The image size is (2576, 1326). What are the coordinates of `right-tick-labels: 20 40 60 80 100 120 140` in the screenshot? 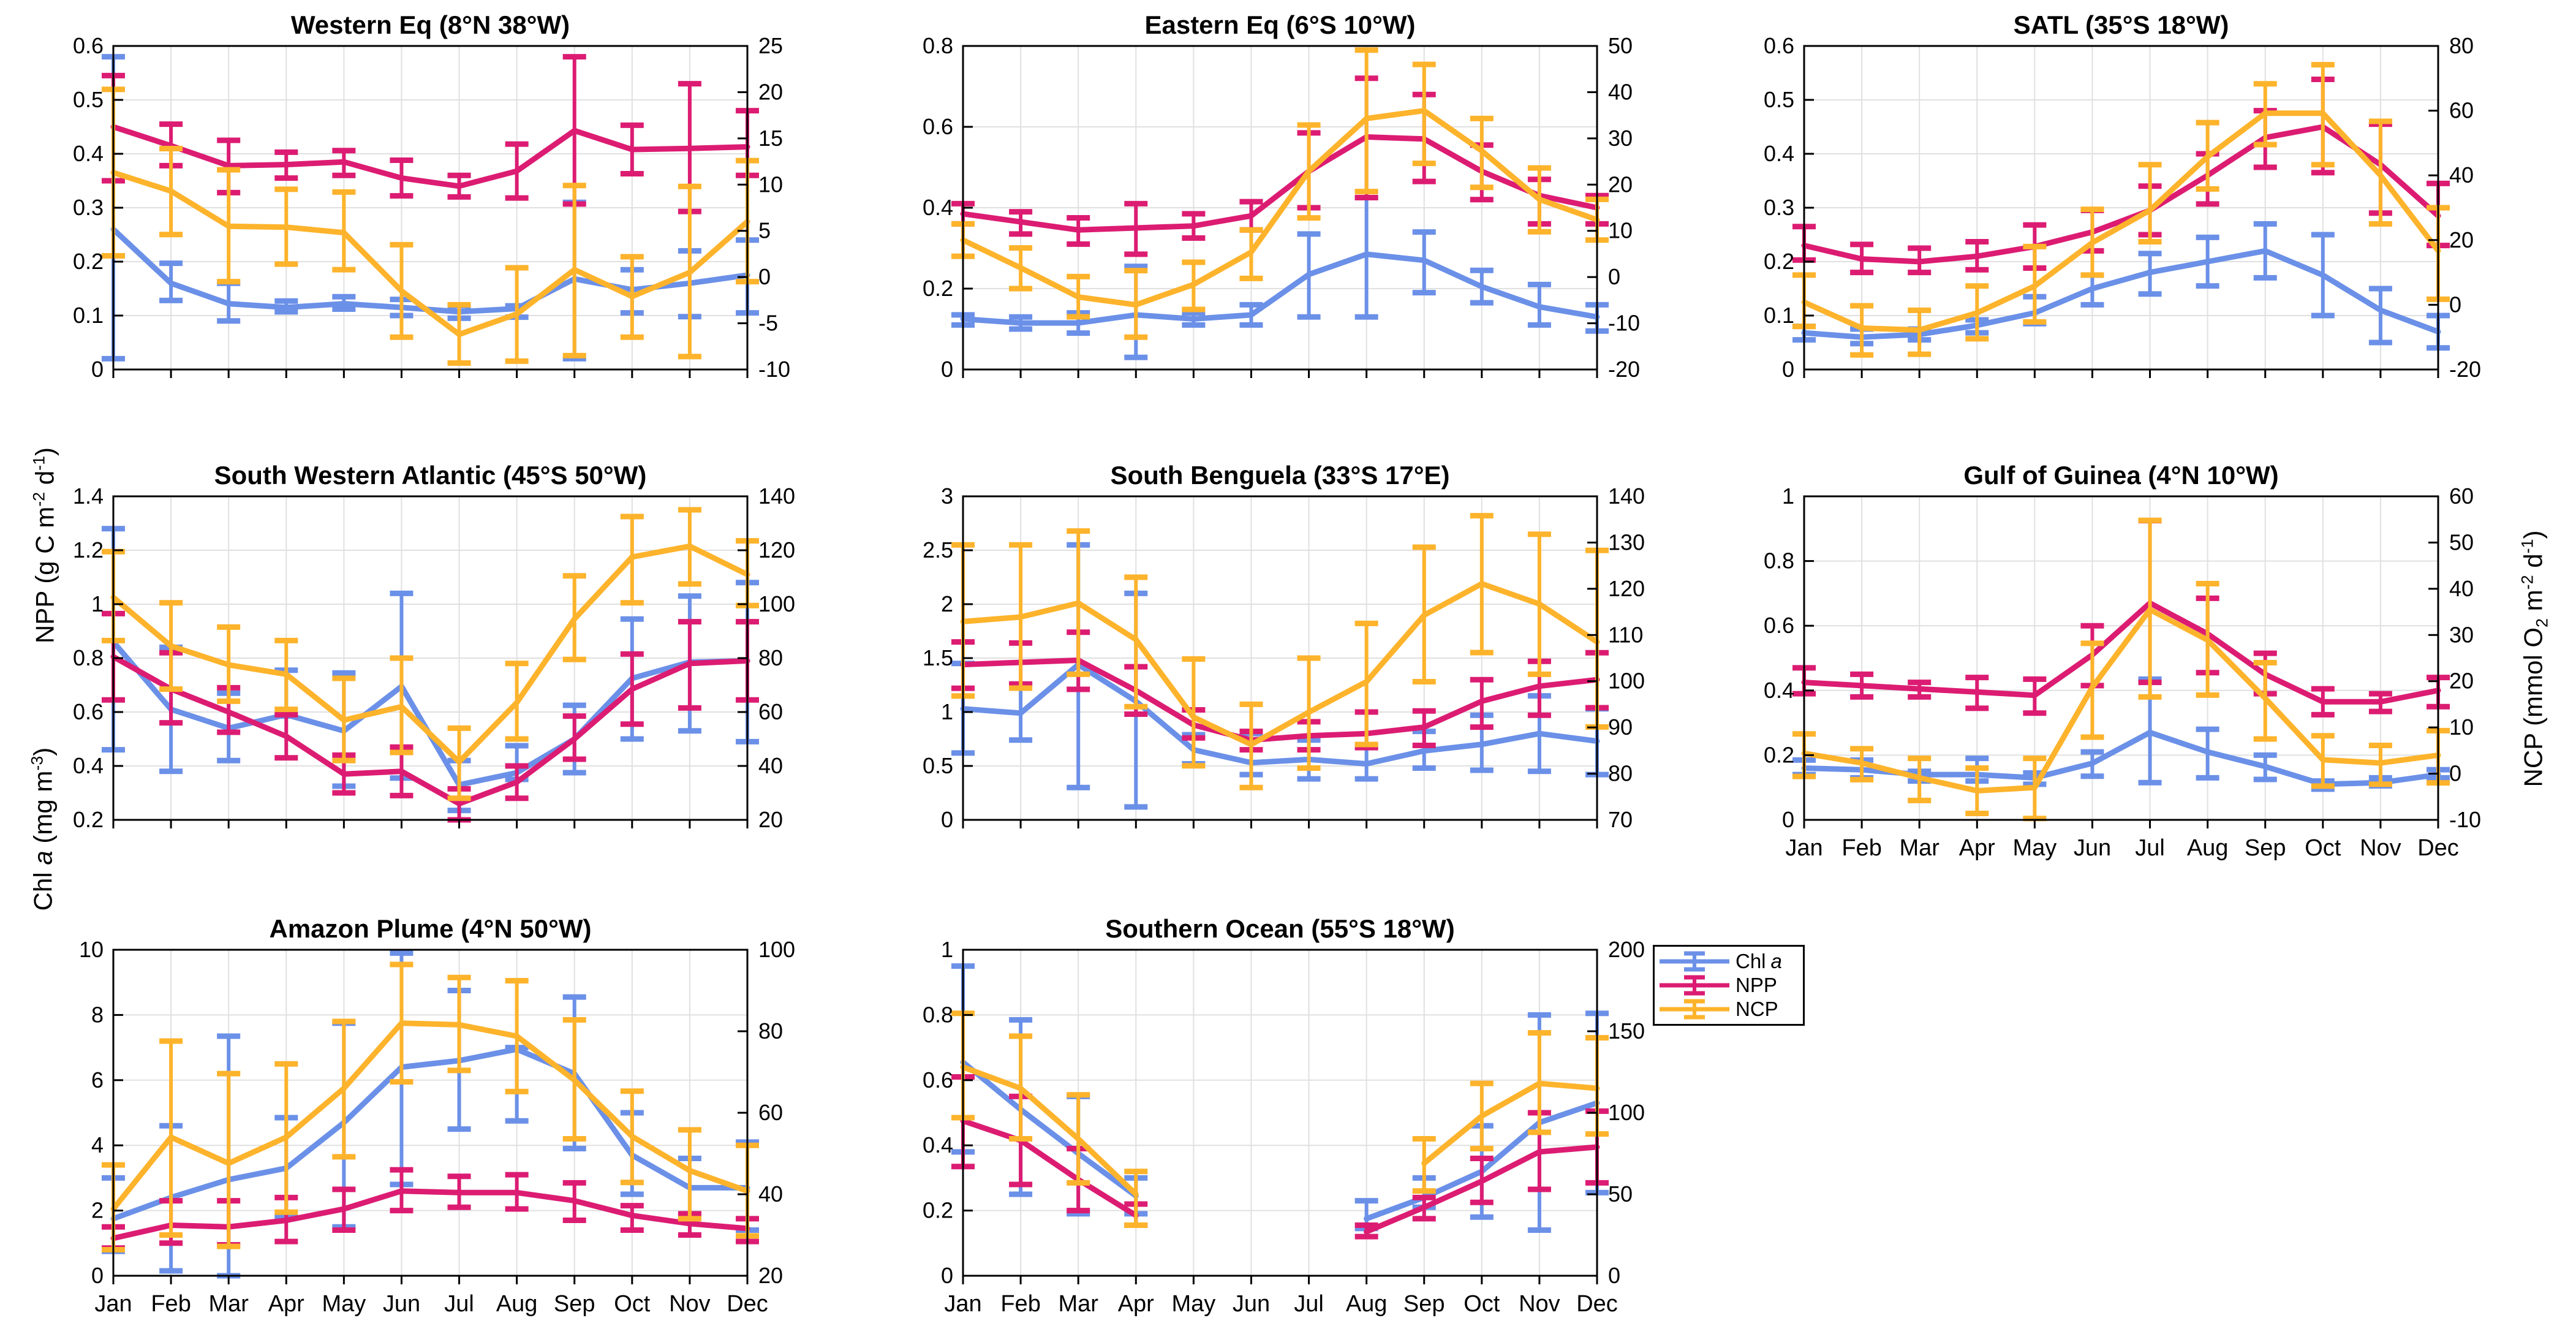 It's located at (776, 657).